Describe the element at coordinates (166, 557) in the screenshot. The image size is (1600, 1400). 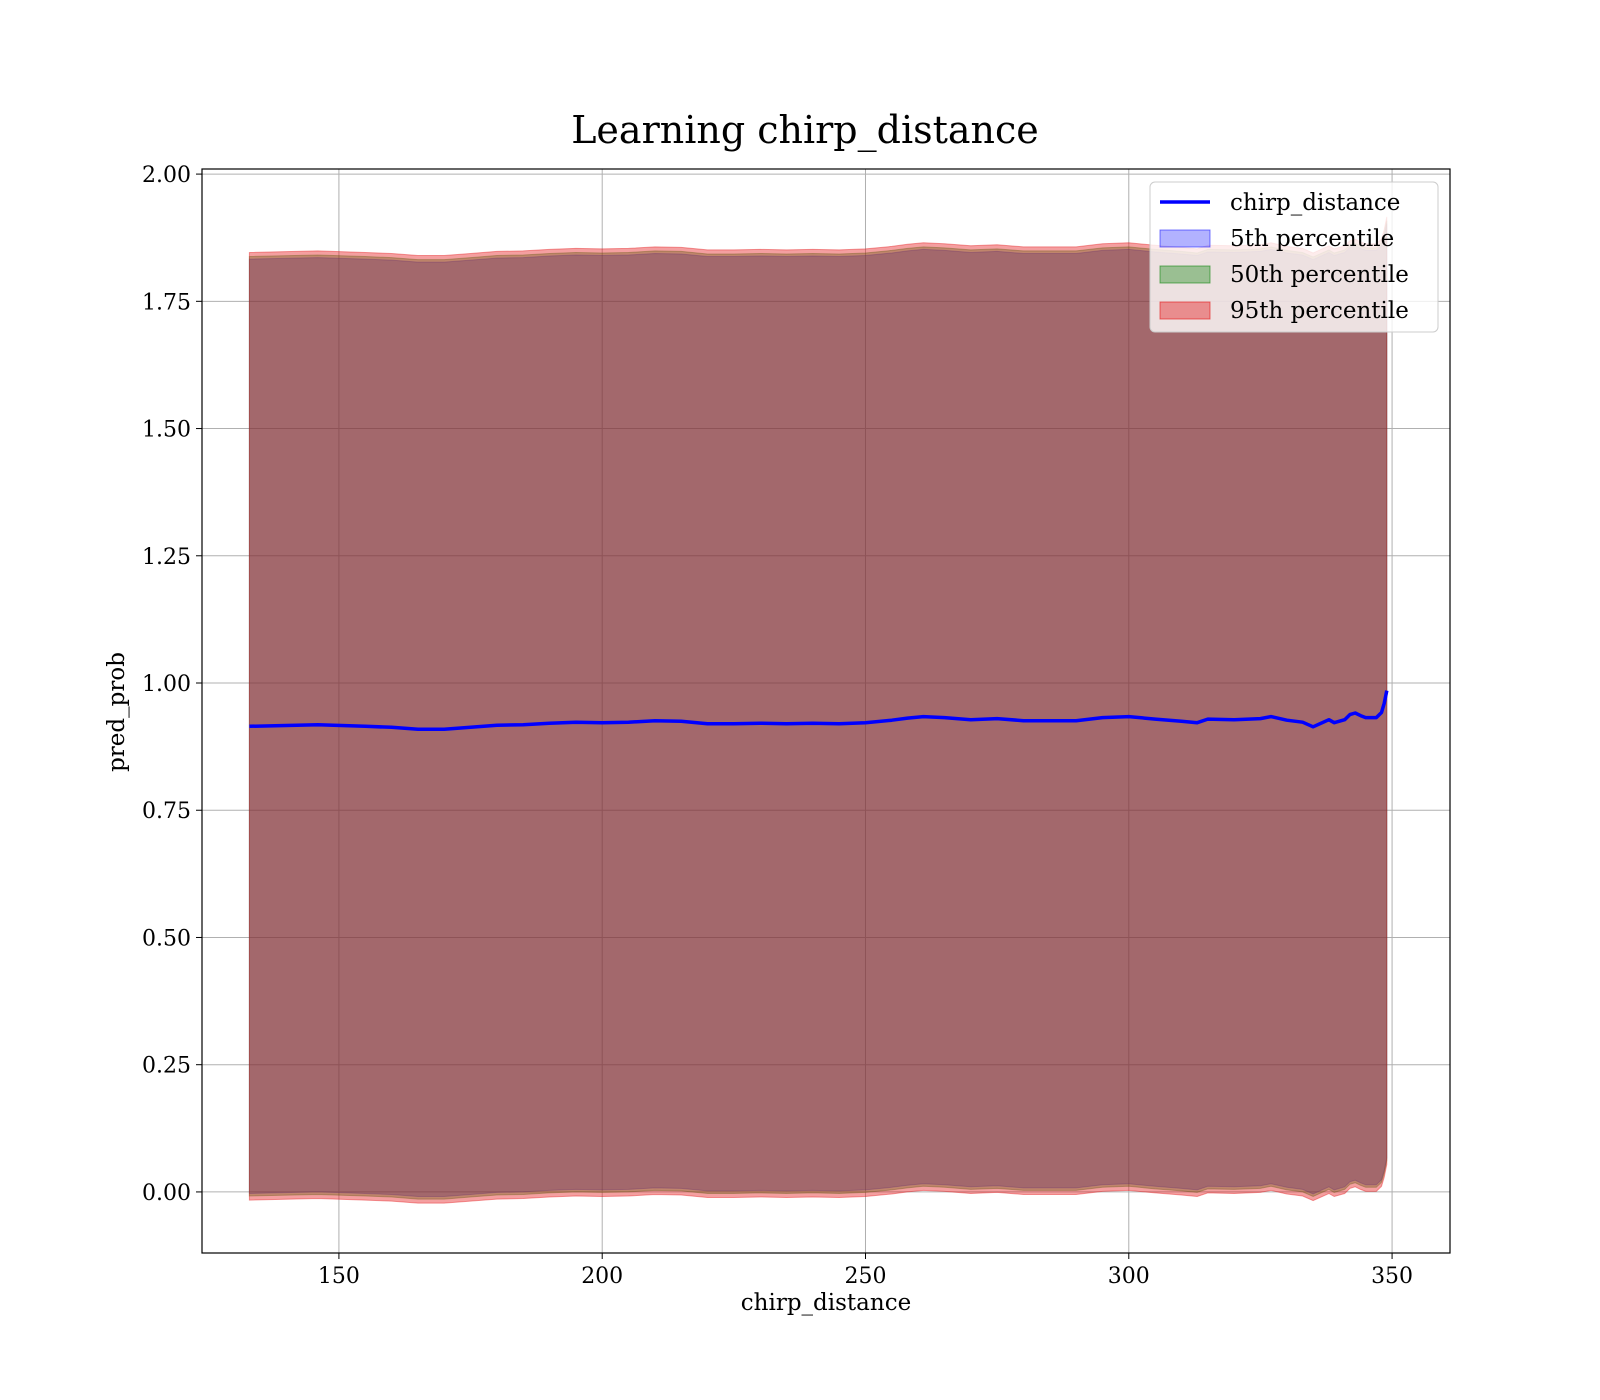
I see `y-tick-label: 1.25` at that location.